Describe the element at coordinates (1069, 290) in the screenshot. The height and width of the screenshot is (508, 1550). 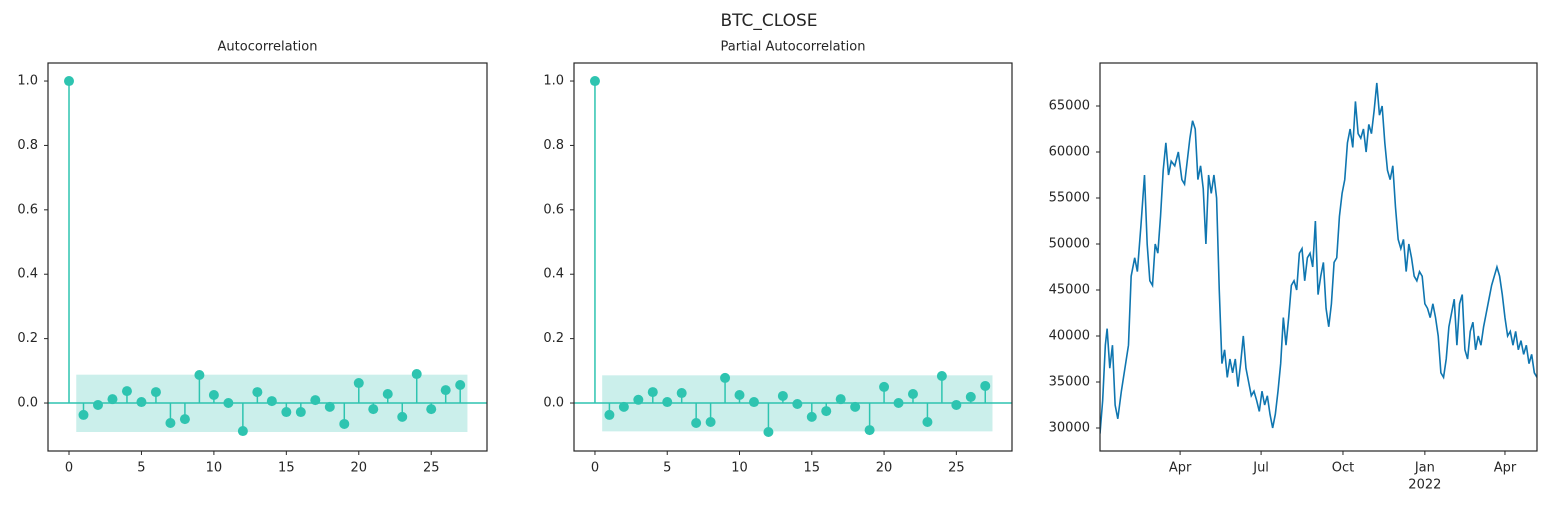
I see `y-tick-label: 45000` at that location.